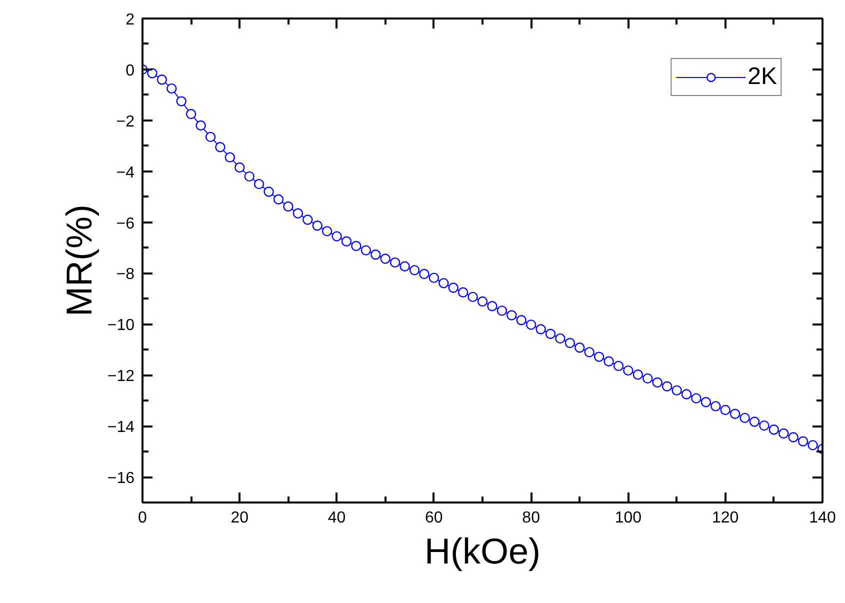 This screenshot has height=603, width=845. Describe the element at coordinates (337, 518) in the screenshot. I see `x-tick-label: 40` at that location.